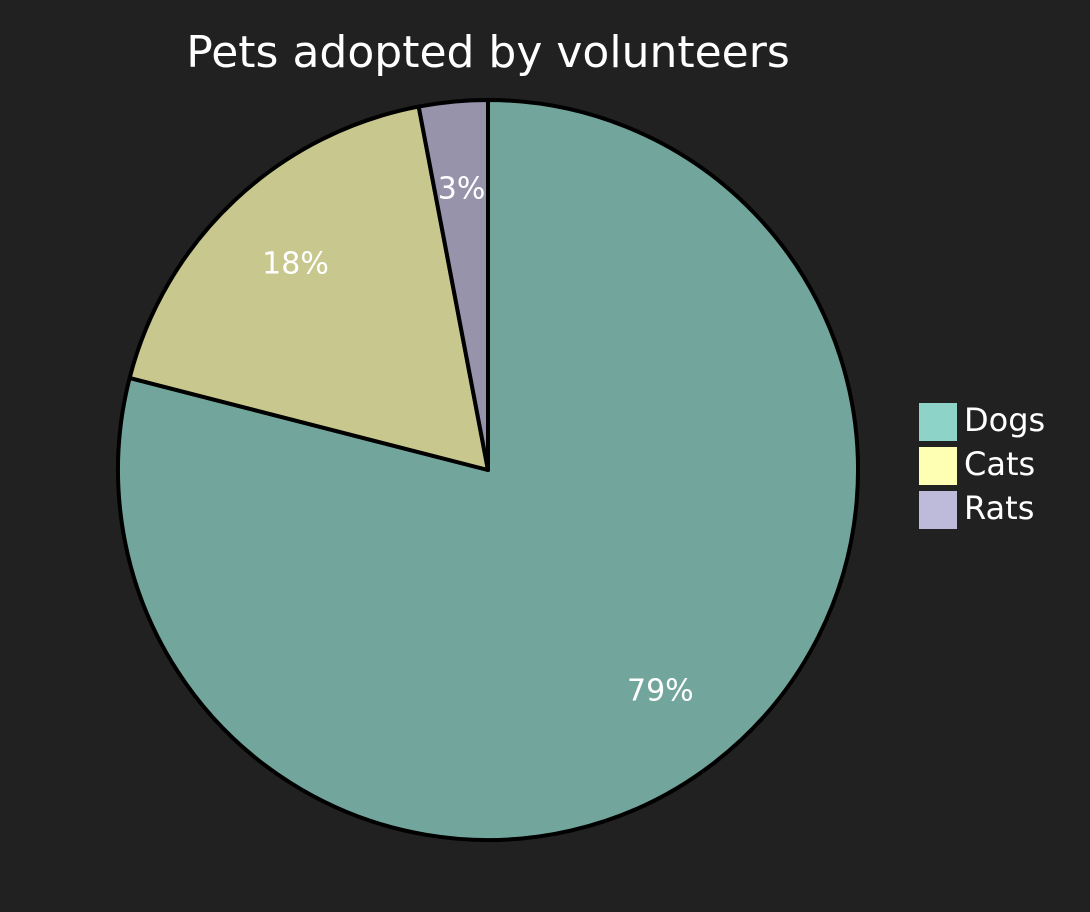 The image size is (1090, 912). Describe the element at coordinates (999, 508) in the screenshot. I see `legend-label: Rats` at that location.